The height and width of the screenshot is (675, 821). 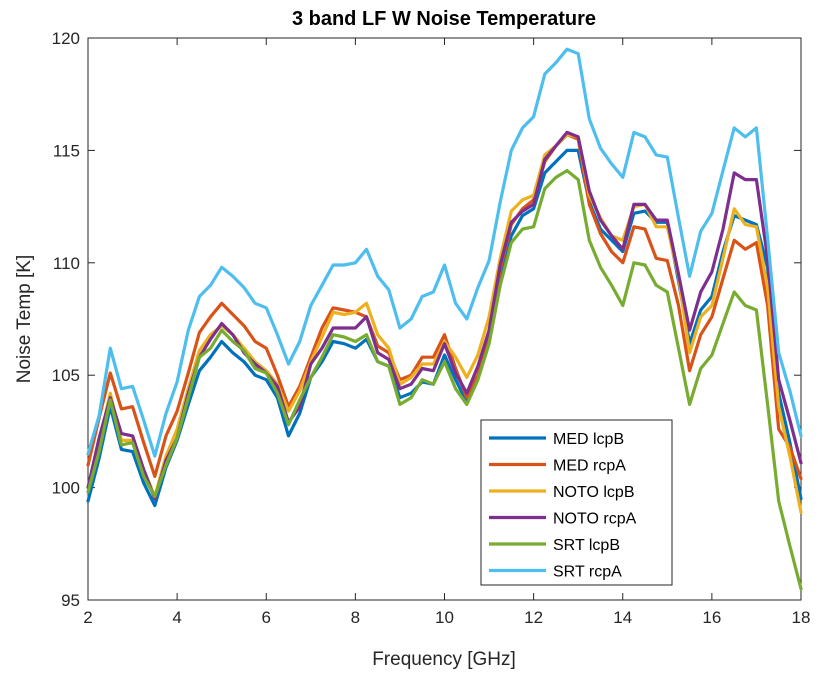 I want to click on x-tick-label: 12, so click(x=533, y=617).